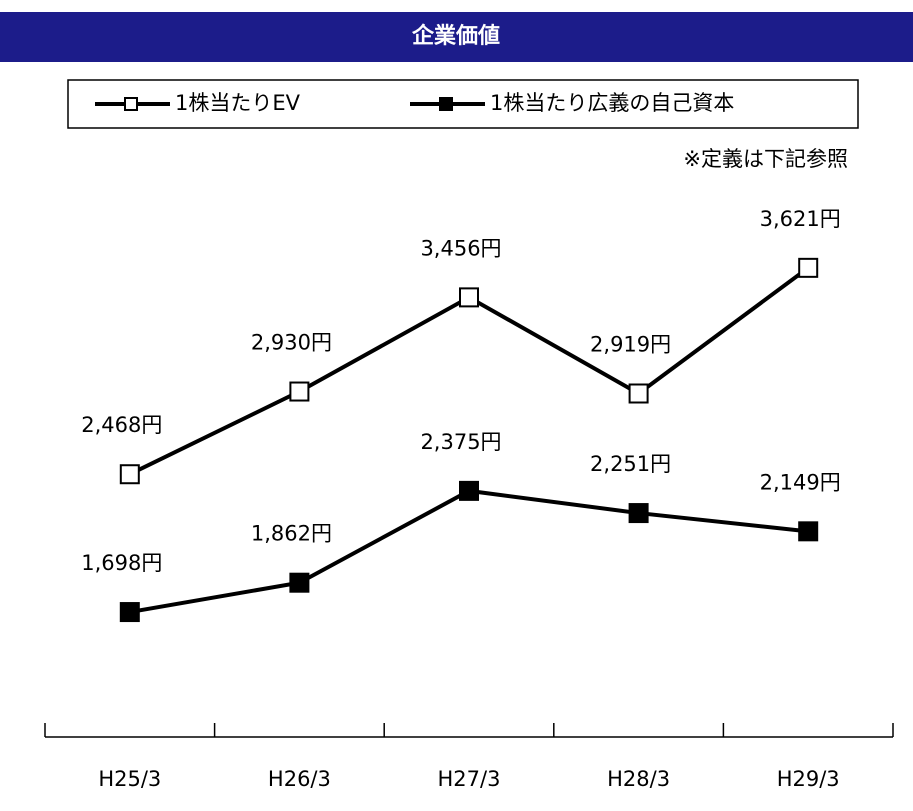 Image resolution: width=913 pixels, height=811 pixels. I want to click on chart-title: 企業価値, so click(455, 36).